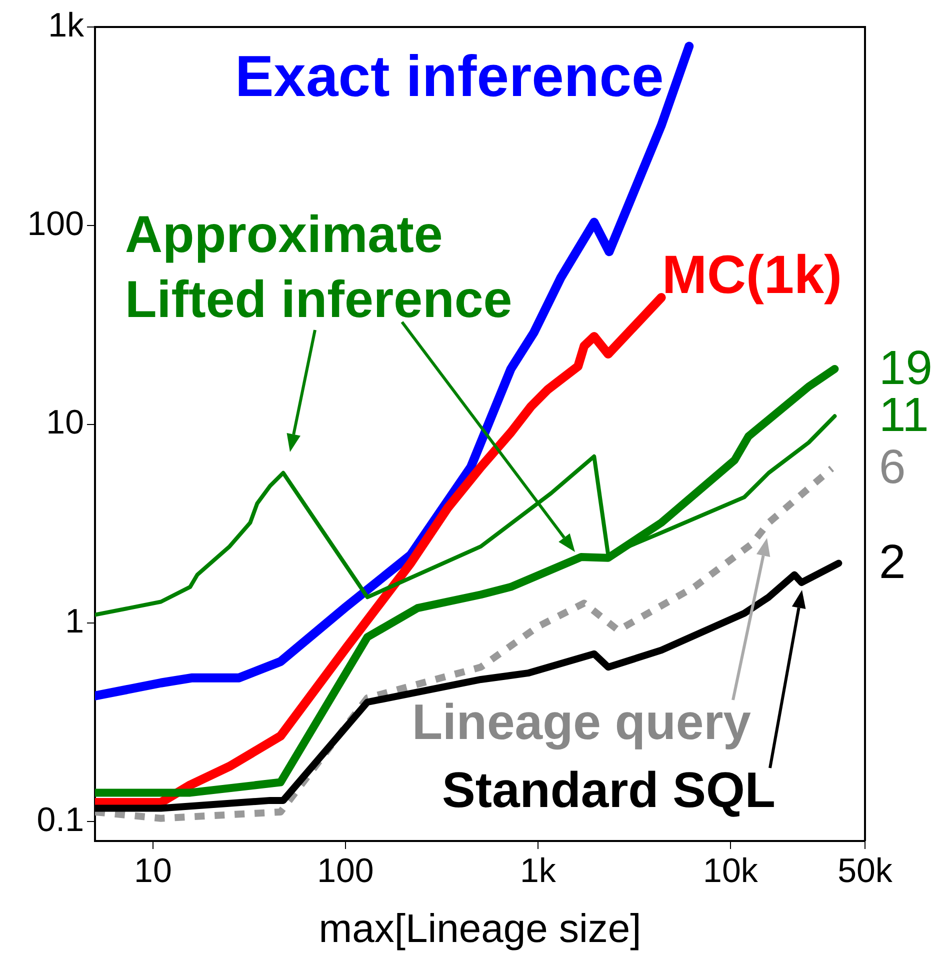 The width and height of the screenshot is (945, 955). What do you see at coordinates (66, 25) in the screenshot?
I see `y-tick-label: 1k` at bounding box center [66, 25].